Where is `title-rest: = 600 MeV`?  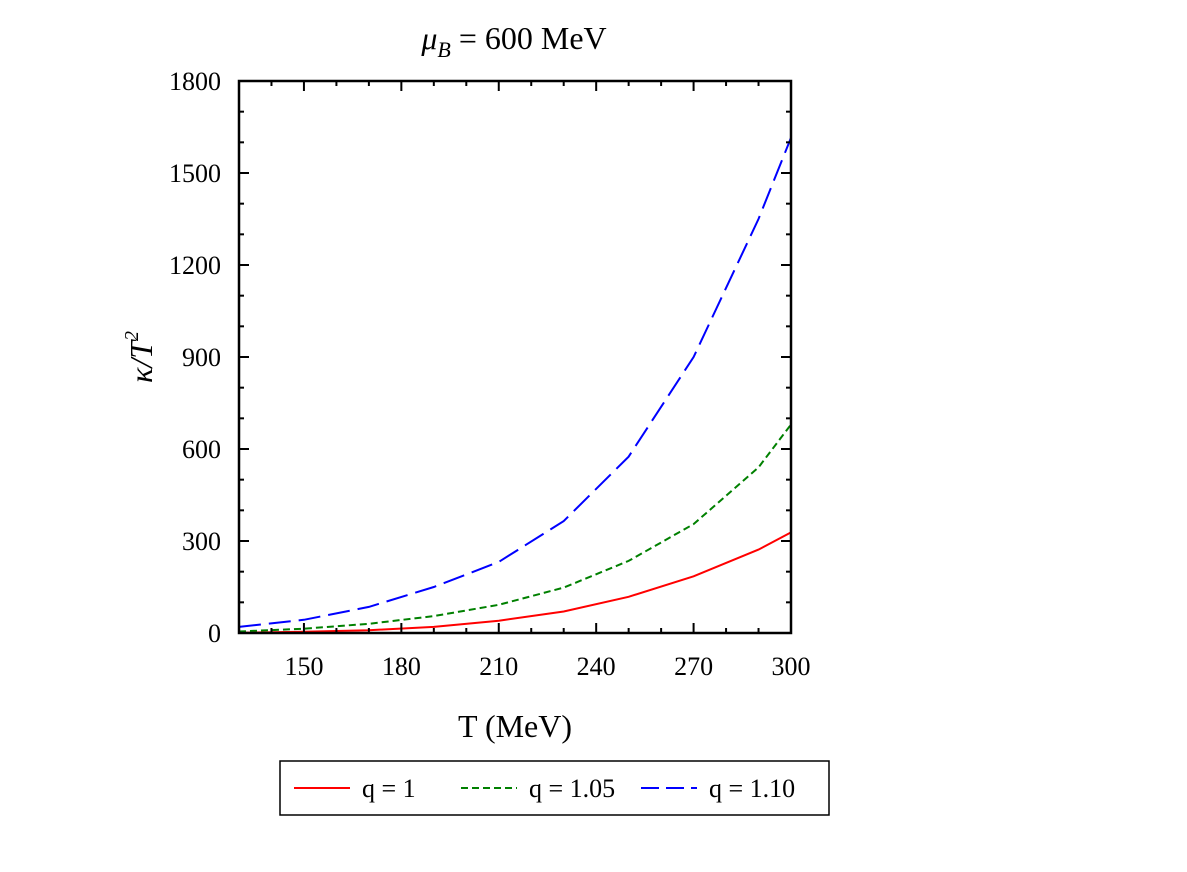
title-rest: = 600 MeV is located at coordinates (529, 38).